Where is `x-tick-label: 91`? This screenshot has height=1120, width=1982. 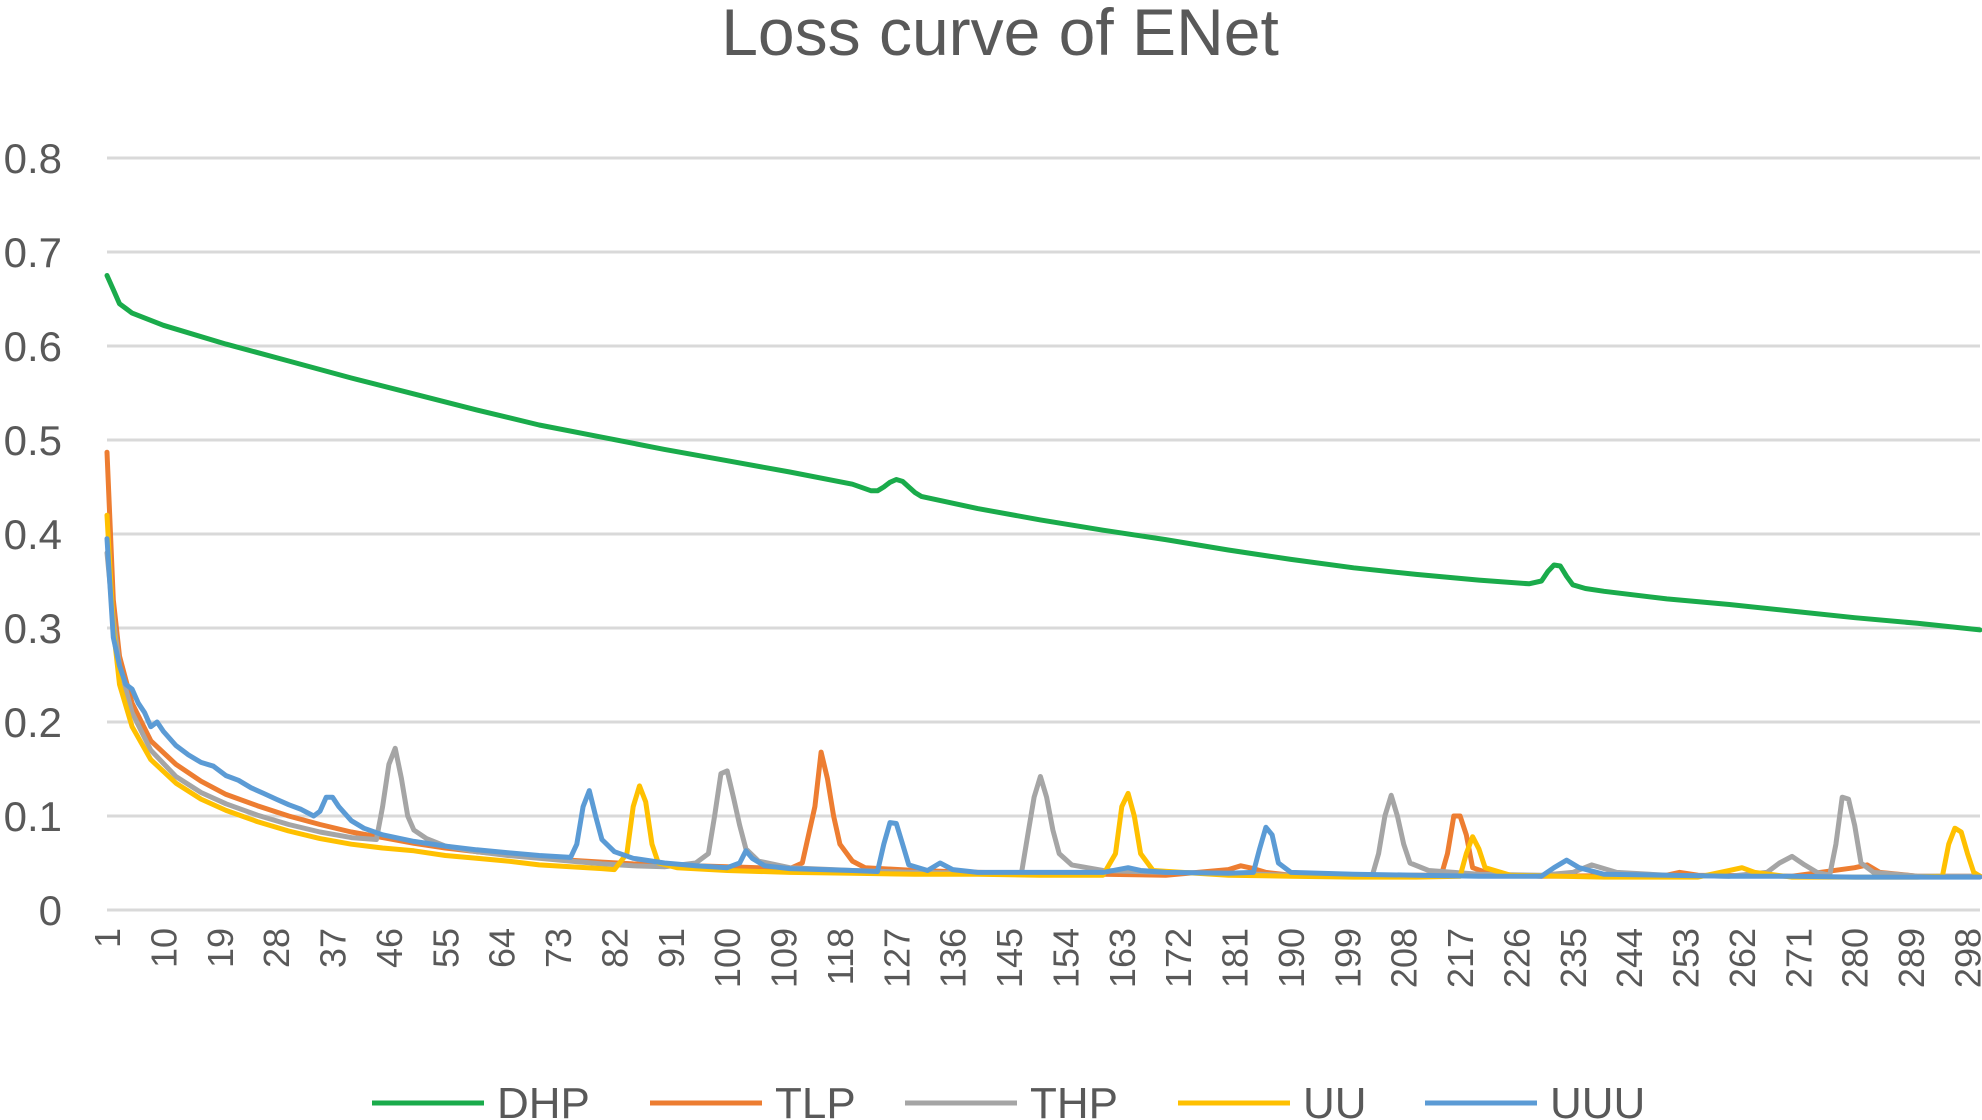
x-tick-label: 91 is located at coordinates (671, 948).